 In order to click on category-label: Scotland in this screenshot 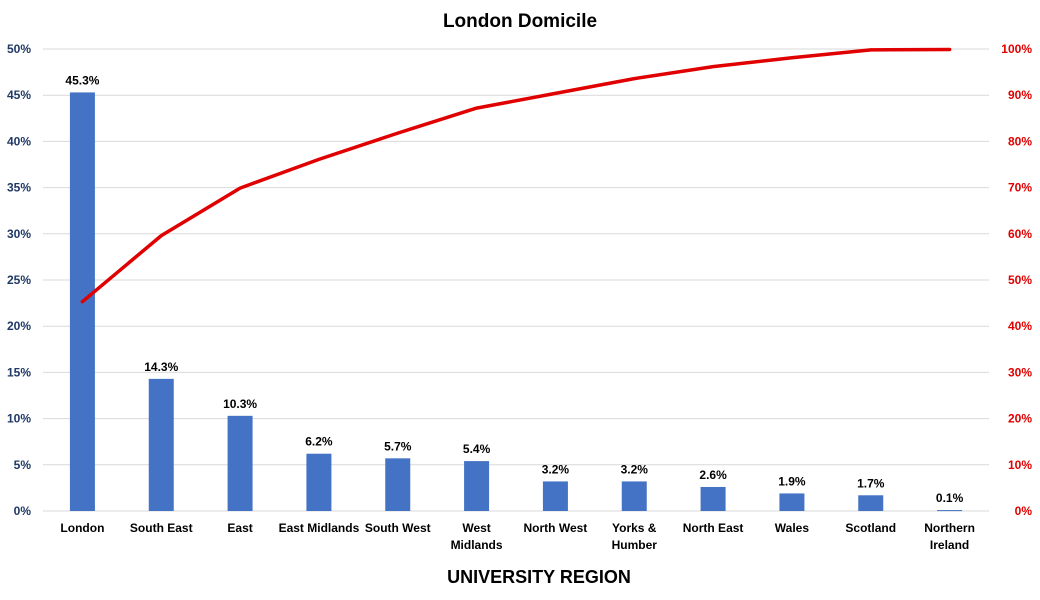, I will do `click(870, 528)`.